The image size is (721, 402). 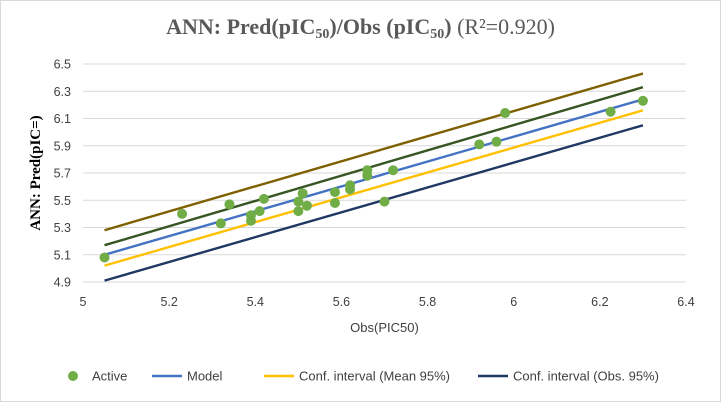 I want to click on y-tick-label: 5.3, so click(x=62, y=228).